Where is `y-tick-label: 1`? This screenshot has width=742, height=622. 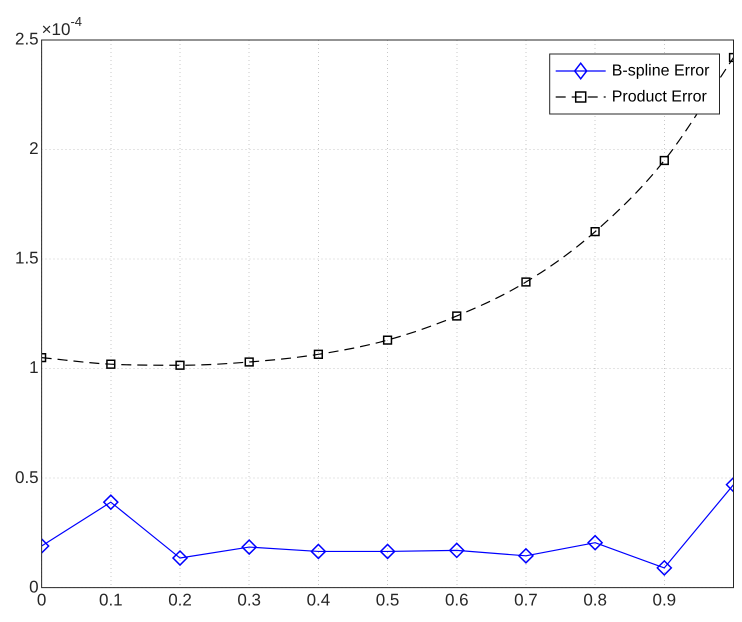
y-tick-label: 1 is located at coordinates (34, 368).